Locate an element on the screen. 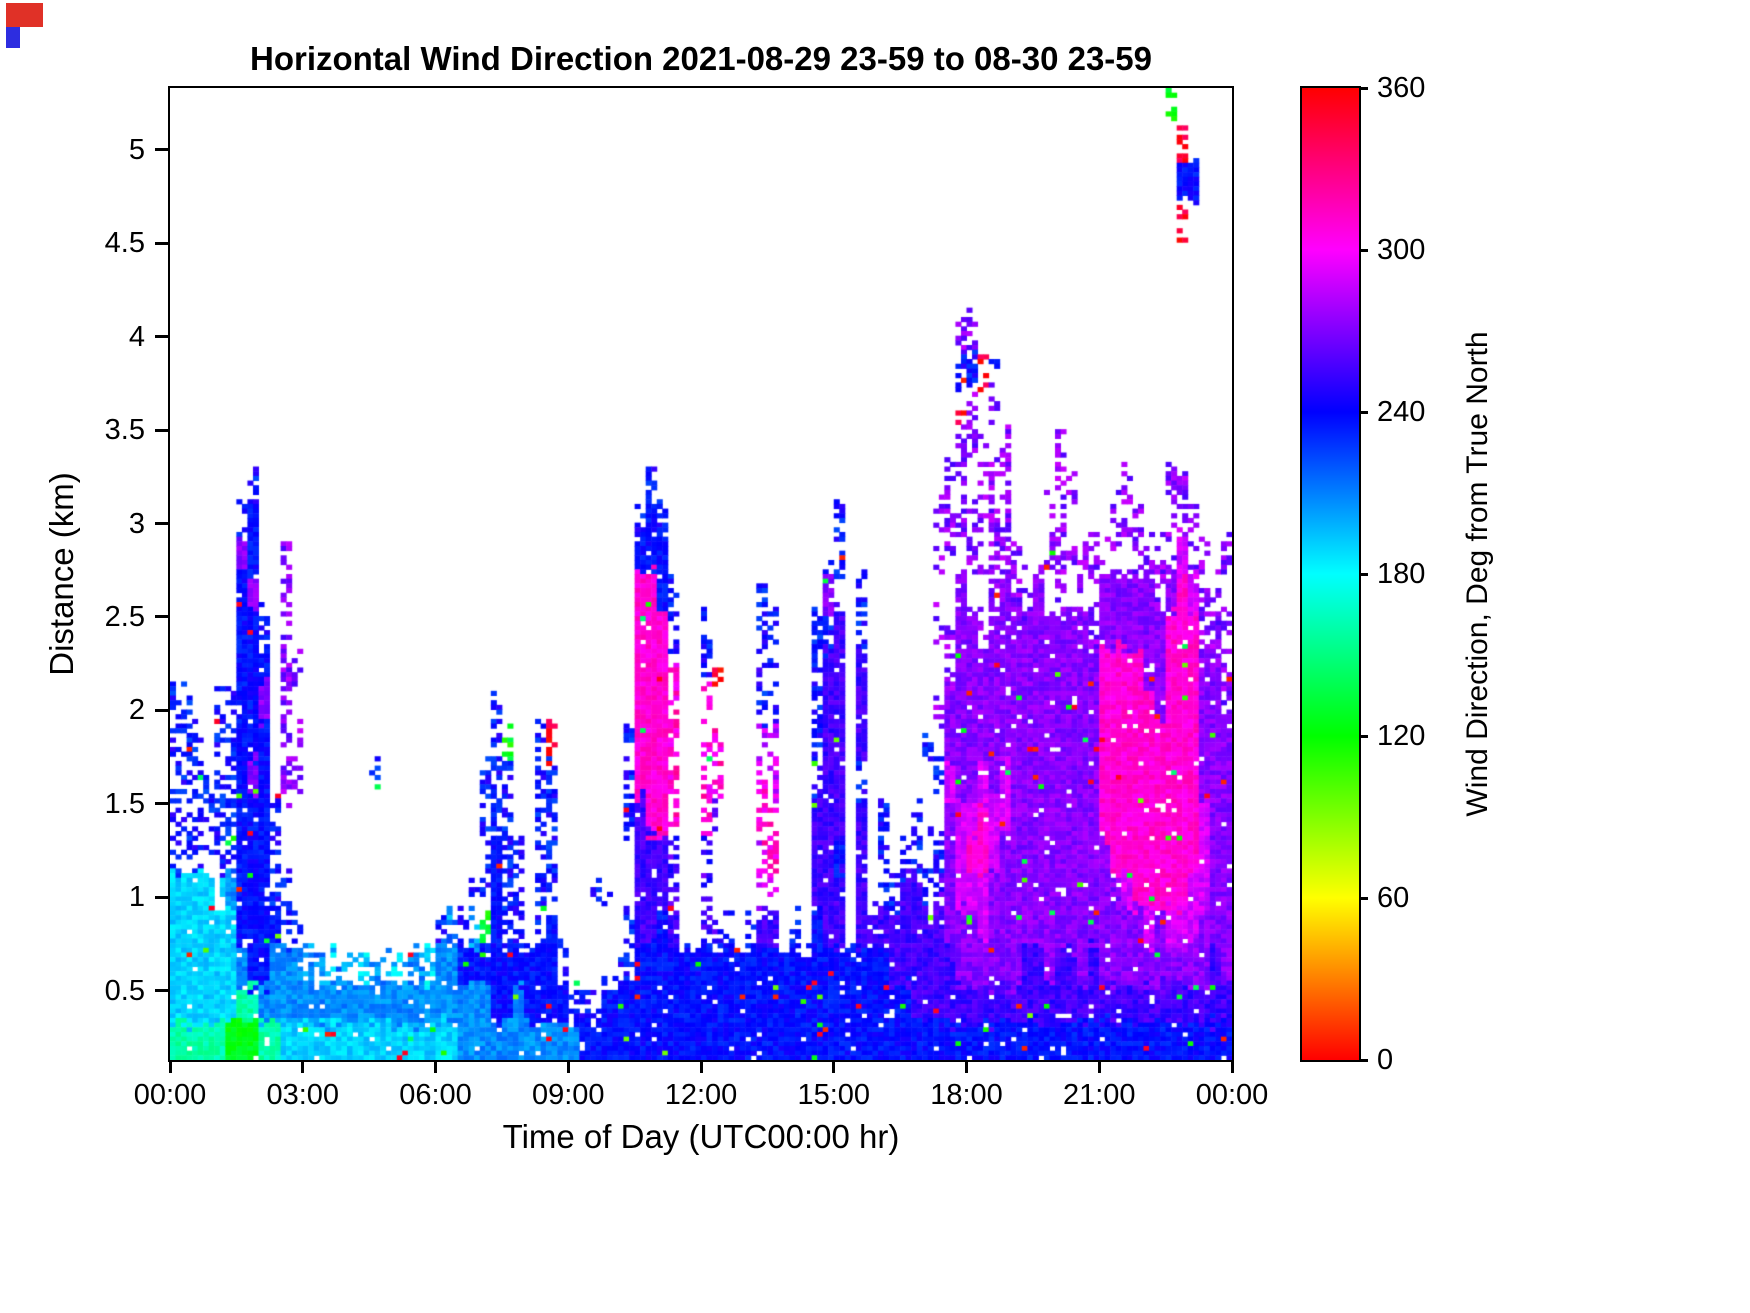 The image size is (1750, 1313). x-tick-label: 15:00 is located at coordinates (834, 1095).